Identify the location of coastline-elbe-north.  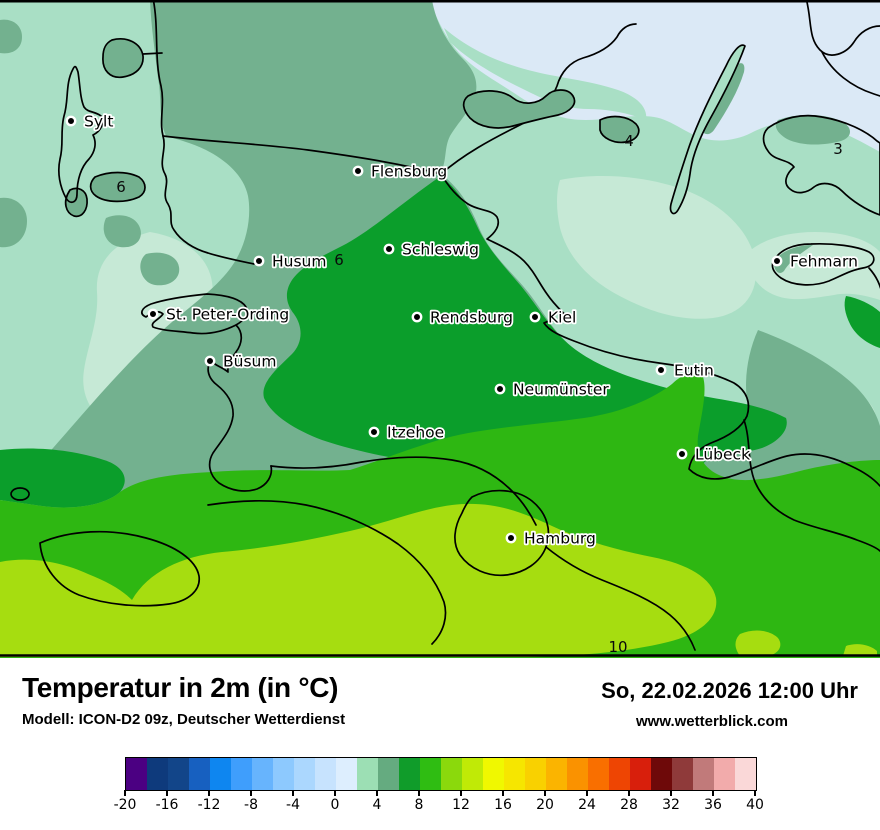
(403, 491).